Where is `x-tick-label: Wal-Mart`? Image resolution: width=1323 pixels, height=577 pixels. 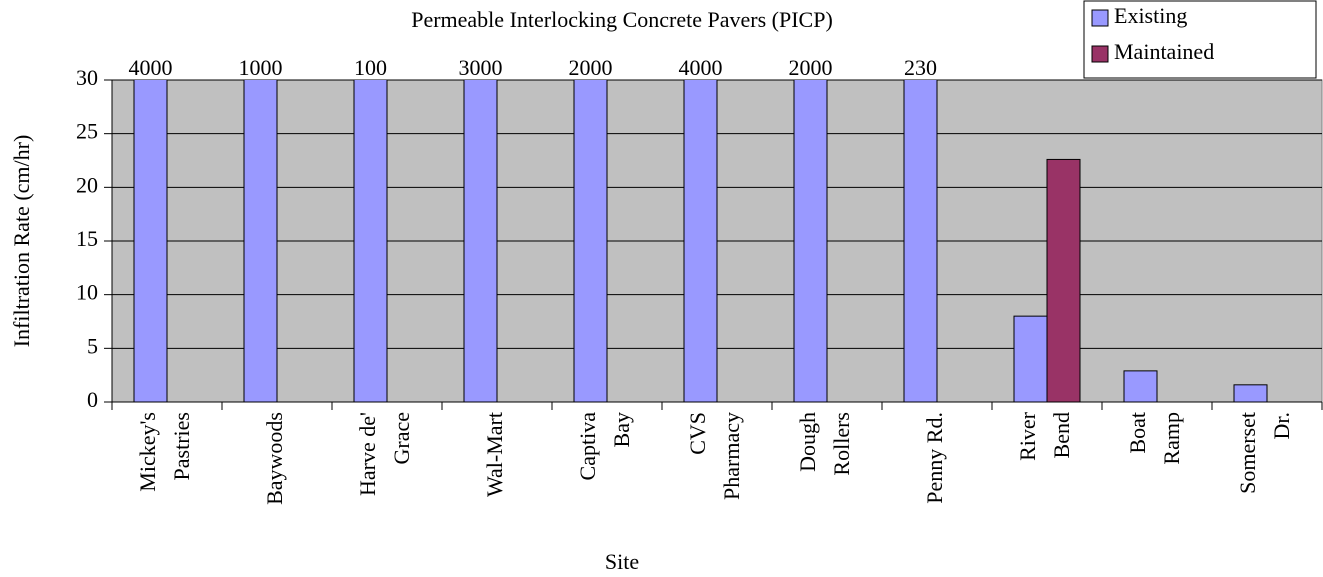
x-tick-label: Wal-Mart is located at coordinates (494, 454).